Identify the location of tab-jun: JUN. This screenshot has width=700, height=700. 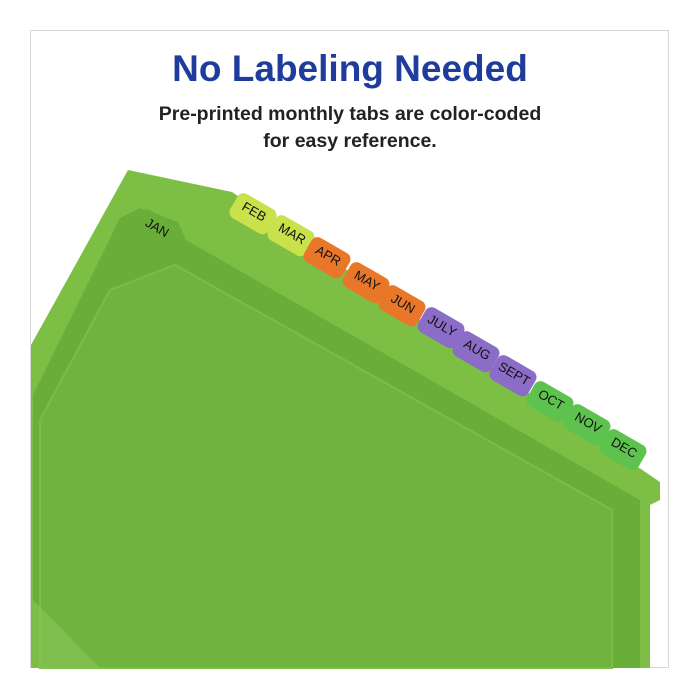
(402, 306).